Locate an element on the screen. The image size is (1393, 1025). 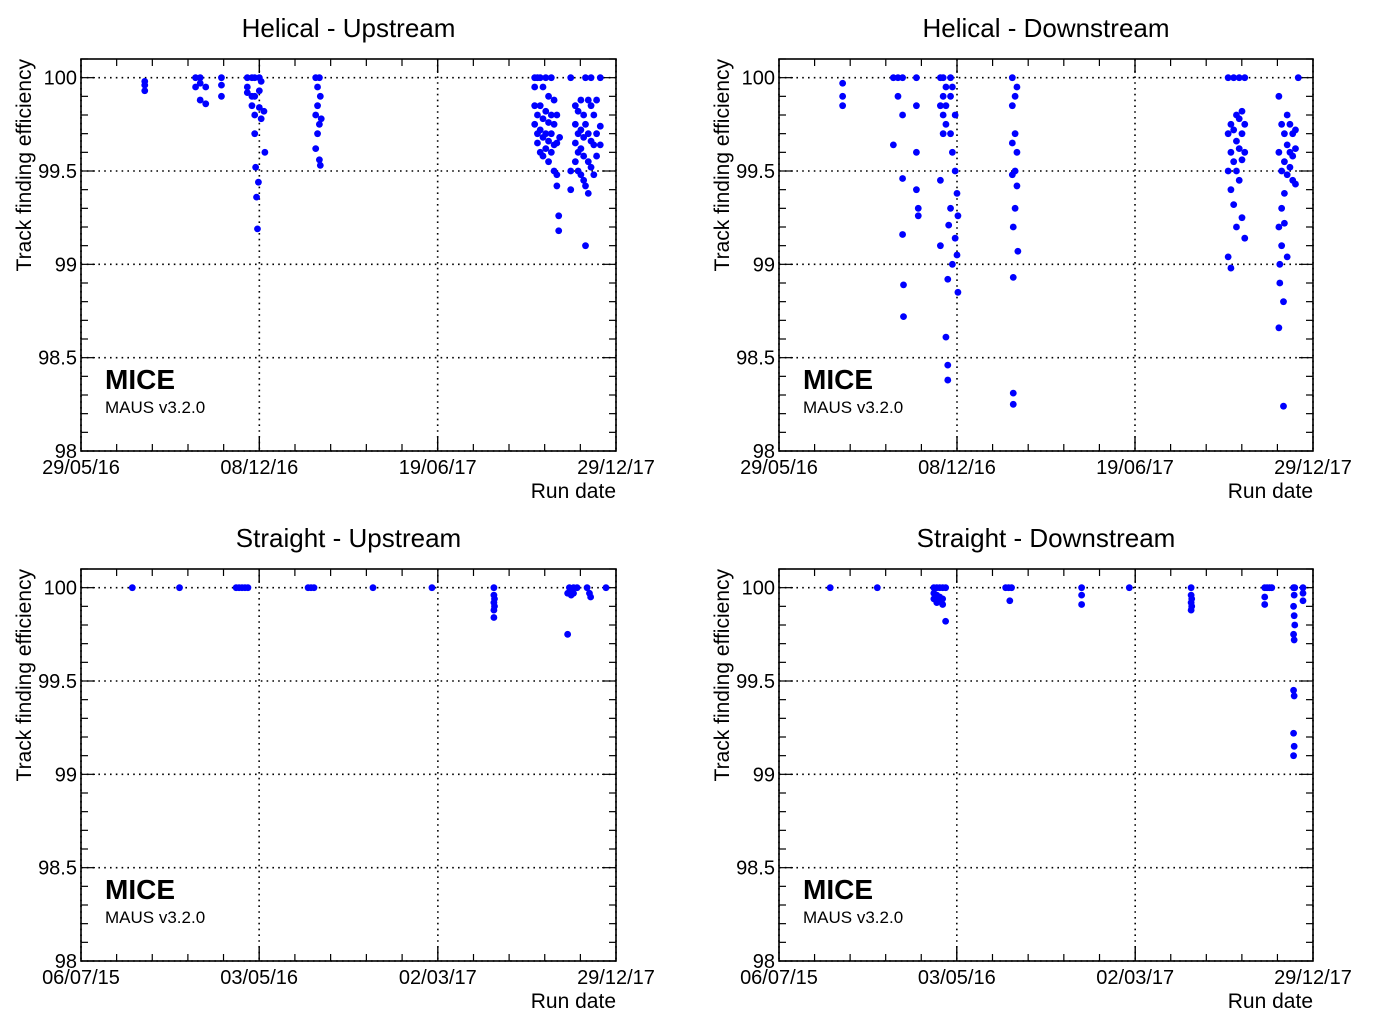
chart-title: Straight - Downstream is located at coordinates (1046, 538).